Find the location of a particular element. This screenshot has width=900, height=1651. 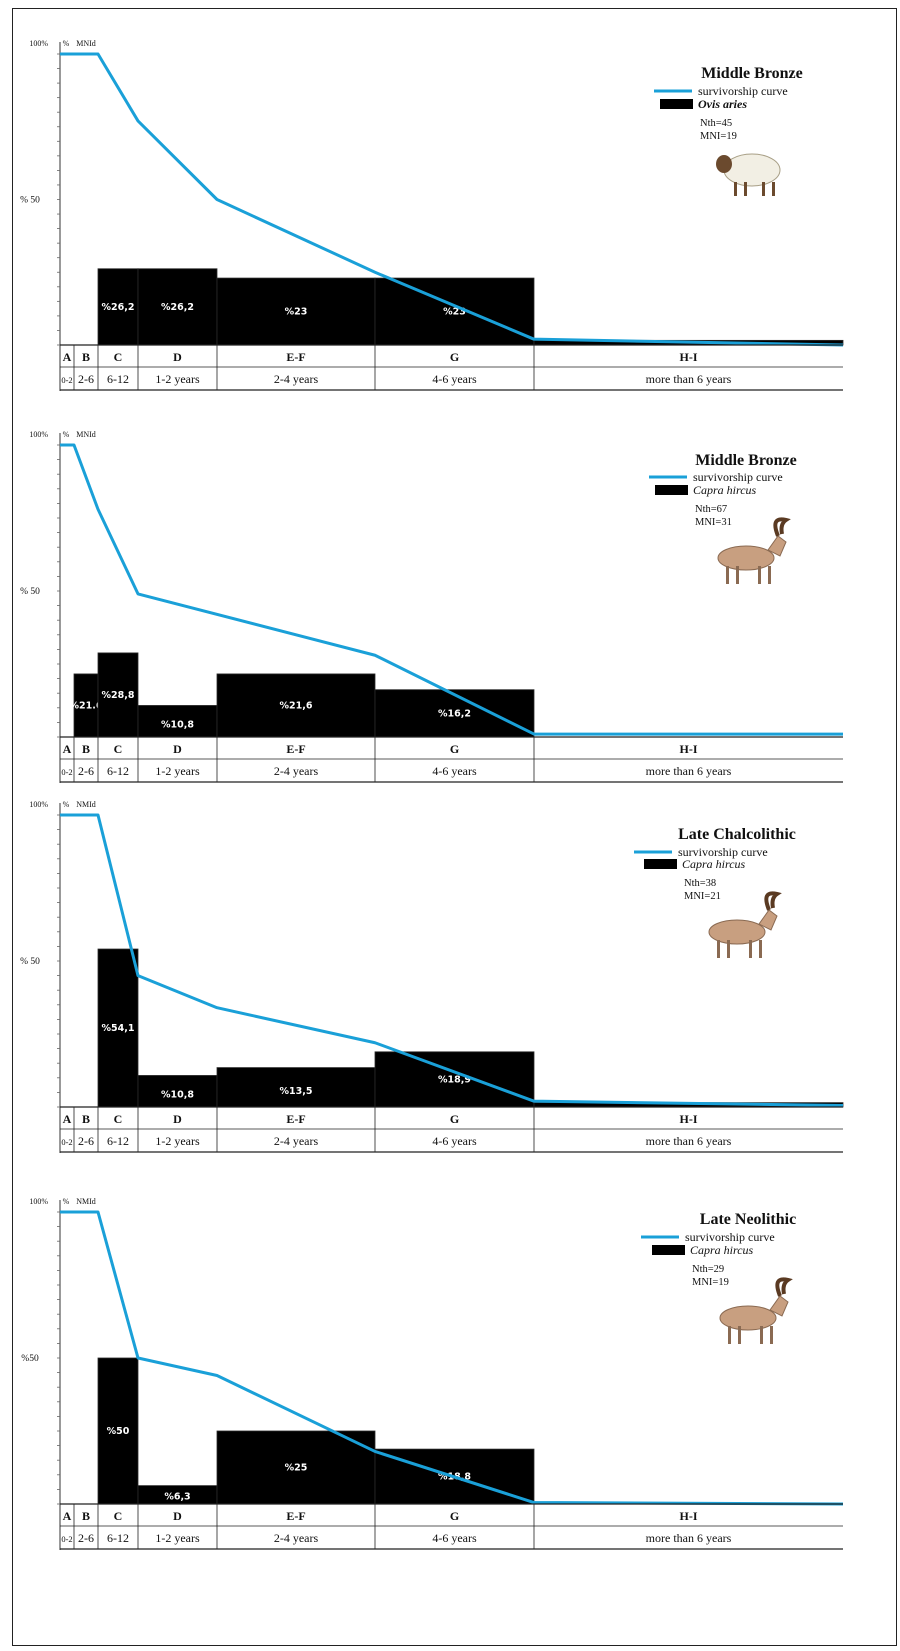

legend-bar-swatch is located at coordinates (668, 1250).